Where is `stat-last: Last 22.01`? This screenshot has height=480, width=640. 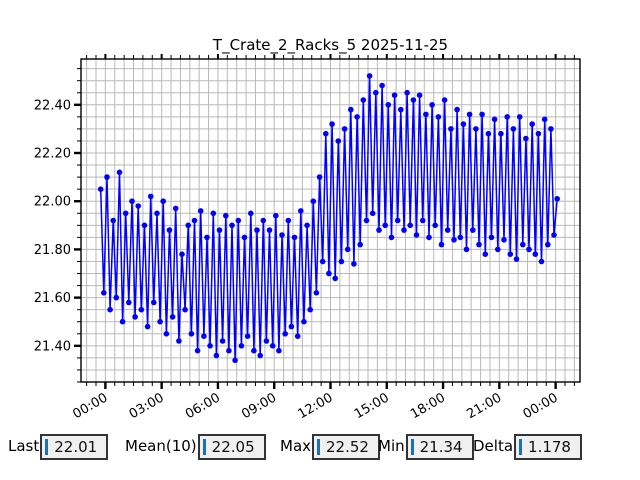 stat-last: Last 22.01 is located at coordinates (58, 446).